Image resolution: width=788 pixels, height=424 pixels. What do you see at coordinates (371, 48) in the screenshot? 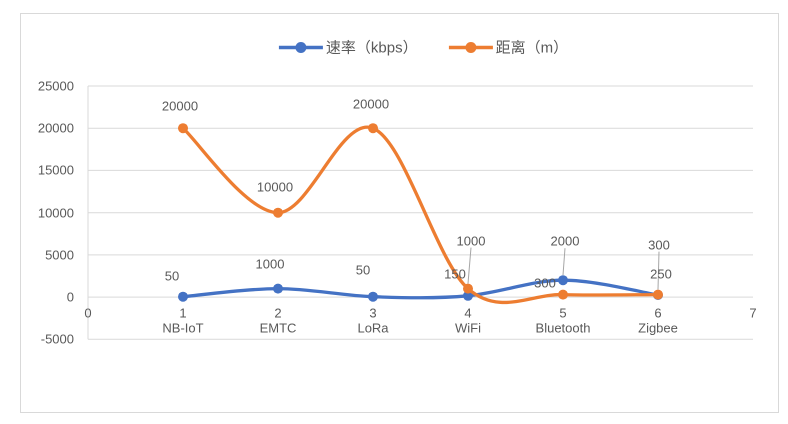
I see `legend-label-rate: 速率（kbps）` at bounding box center [371, 48].